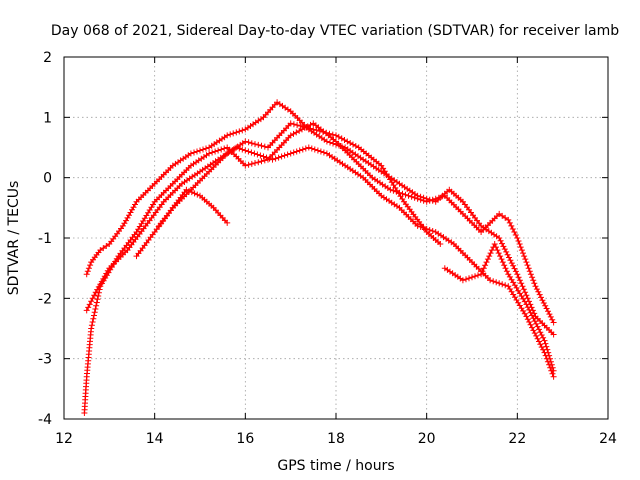 The height and width of the screenshot is (480, 640). Describe the element at coordinates (47, 118) in the screenshot. I see `y-tick-label: 1` at that location.